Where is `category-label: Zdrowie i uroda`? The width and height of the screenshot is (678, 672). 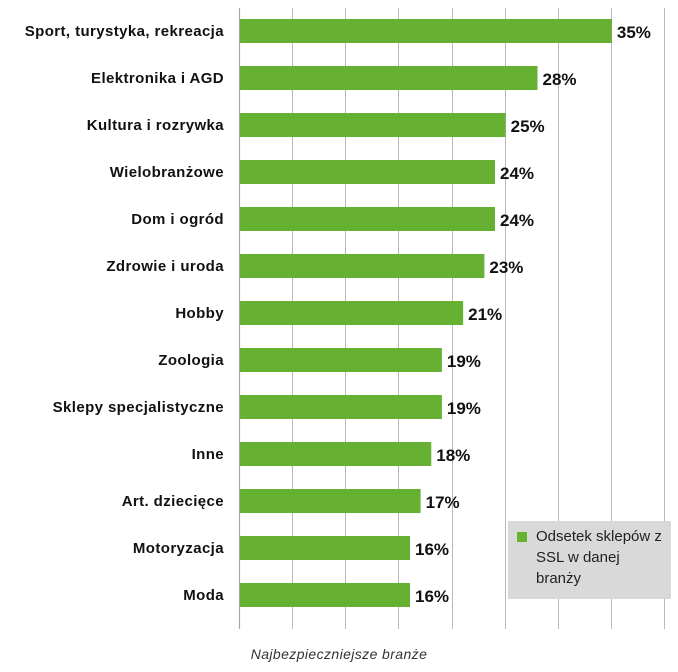 category-label: Zdrowie i uroda is located at coordinates (165, 266).